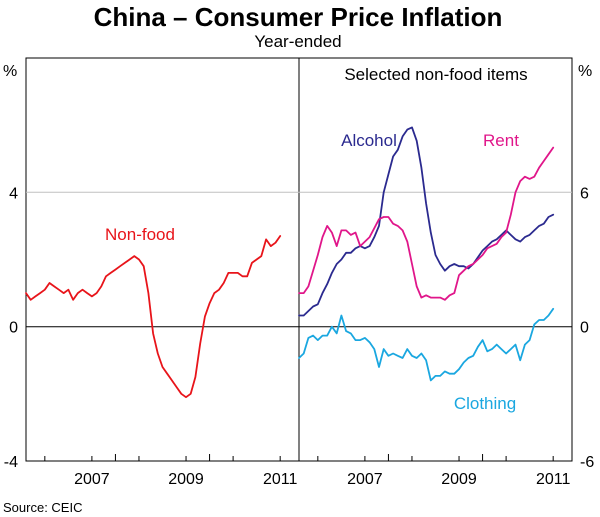 This screenshot has height=517, width=600. Describe the element at coordinates (369, 140) in the screenshot. I see `alcohol-label: Alcohol` at that location.